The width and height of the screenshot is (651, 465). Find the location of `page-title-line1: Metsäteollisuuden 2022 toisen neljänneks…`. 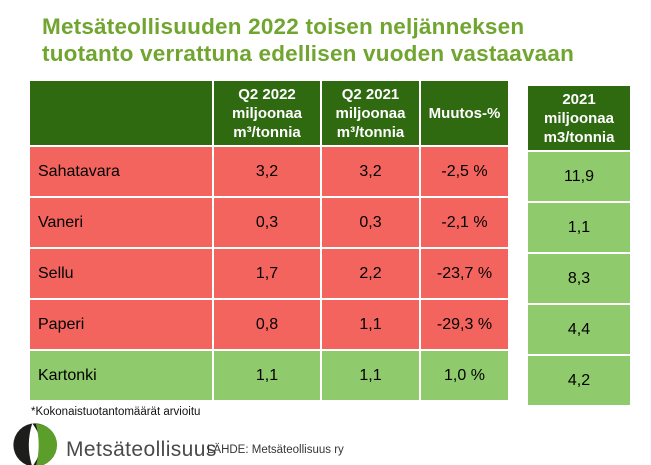

page-title-line1: Metsäteollisuuden 2022 toisen neljänneks… is located at coordinates (283, 26).